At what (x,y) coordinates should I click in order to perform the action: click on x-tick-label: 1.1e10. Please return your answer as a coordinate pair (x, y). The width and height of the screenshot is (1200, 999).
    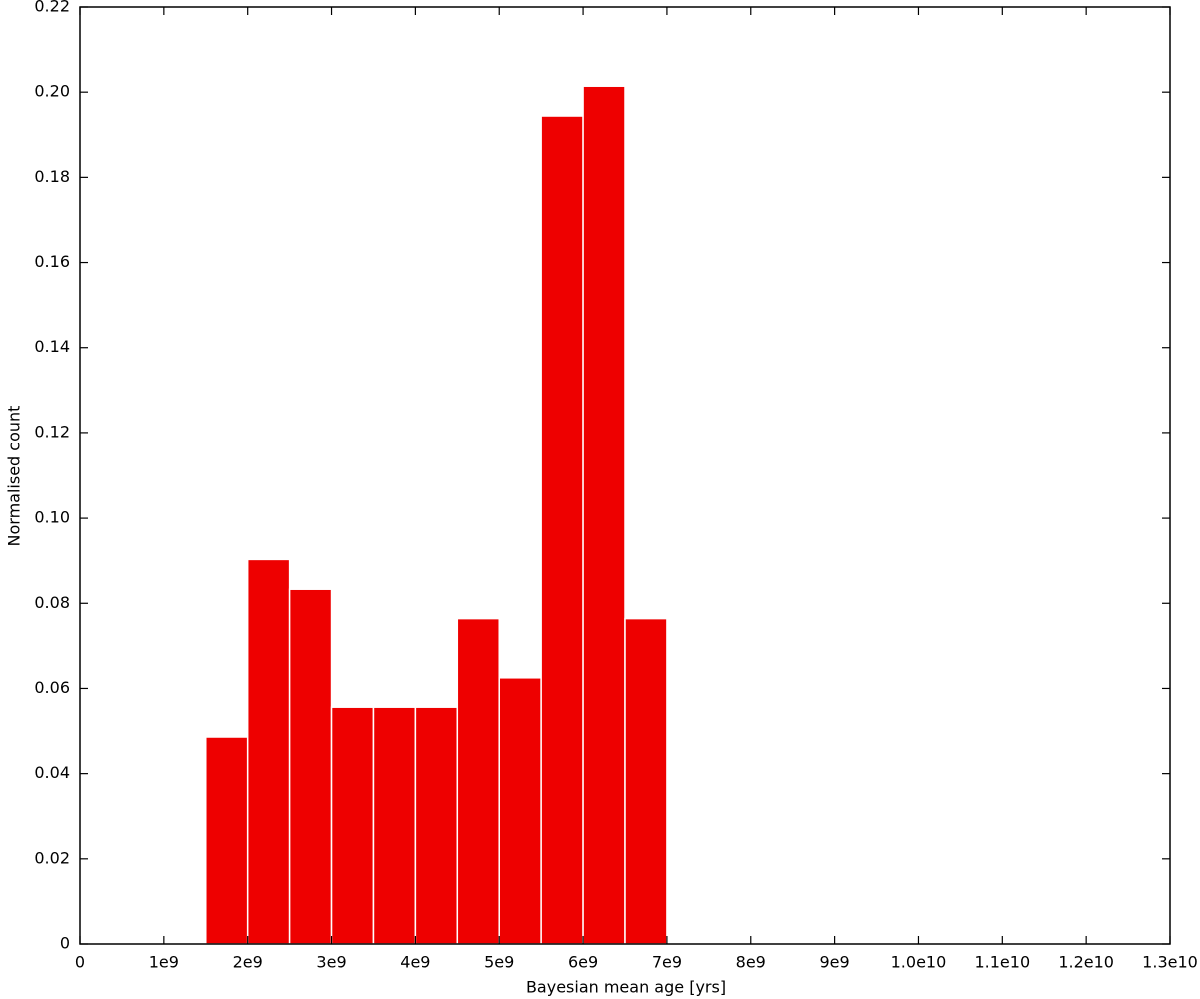
    Looking at the image, I should click on (1002, 962).